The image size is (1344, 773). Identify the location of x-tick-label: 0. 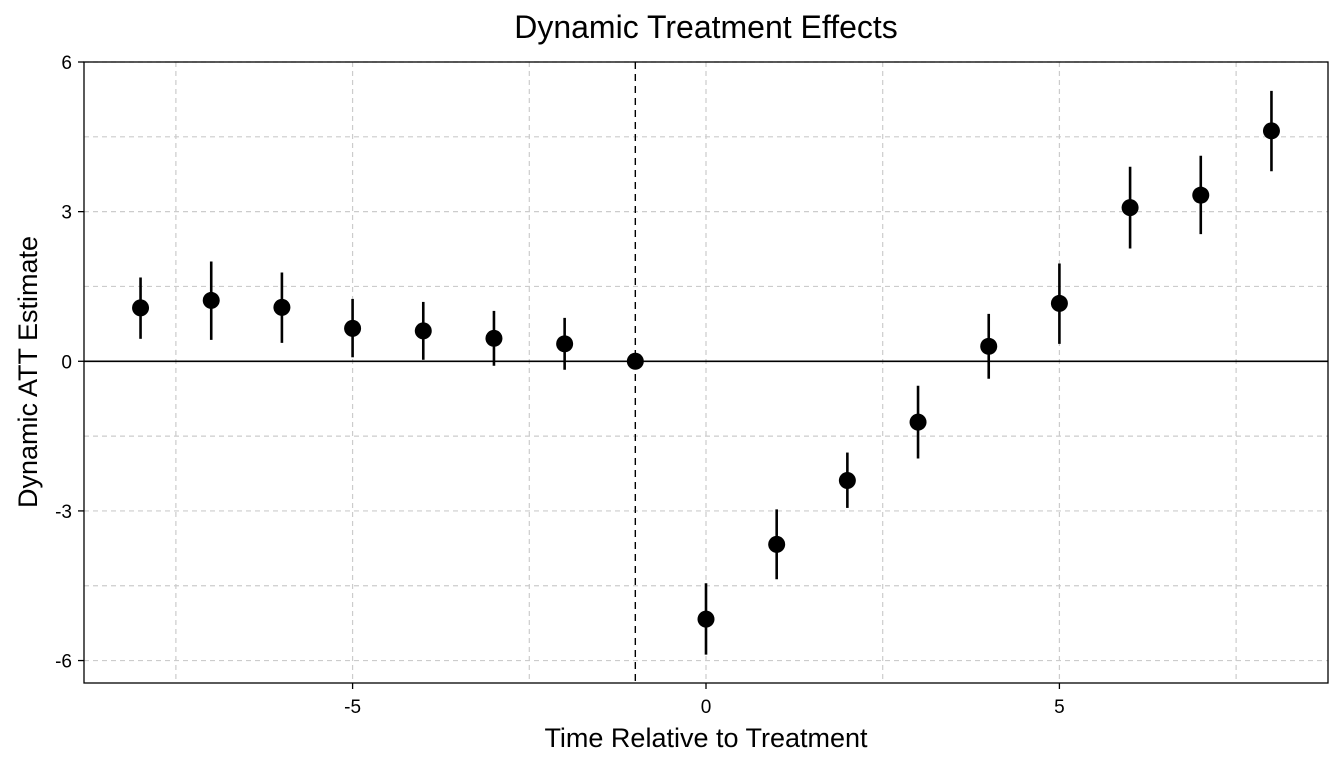
(706, 707).